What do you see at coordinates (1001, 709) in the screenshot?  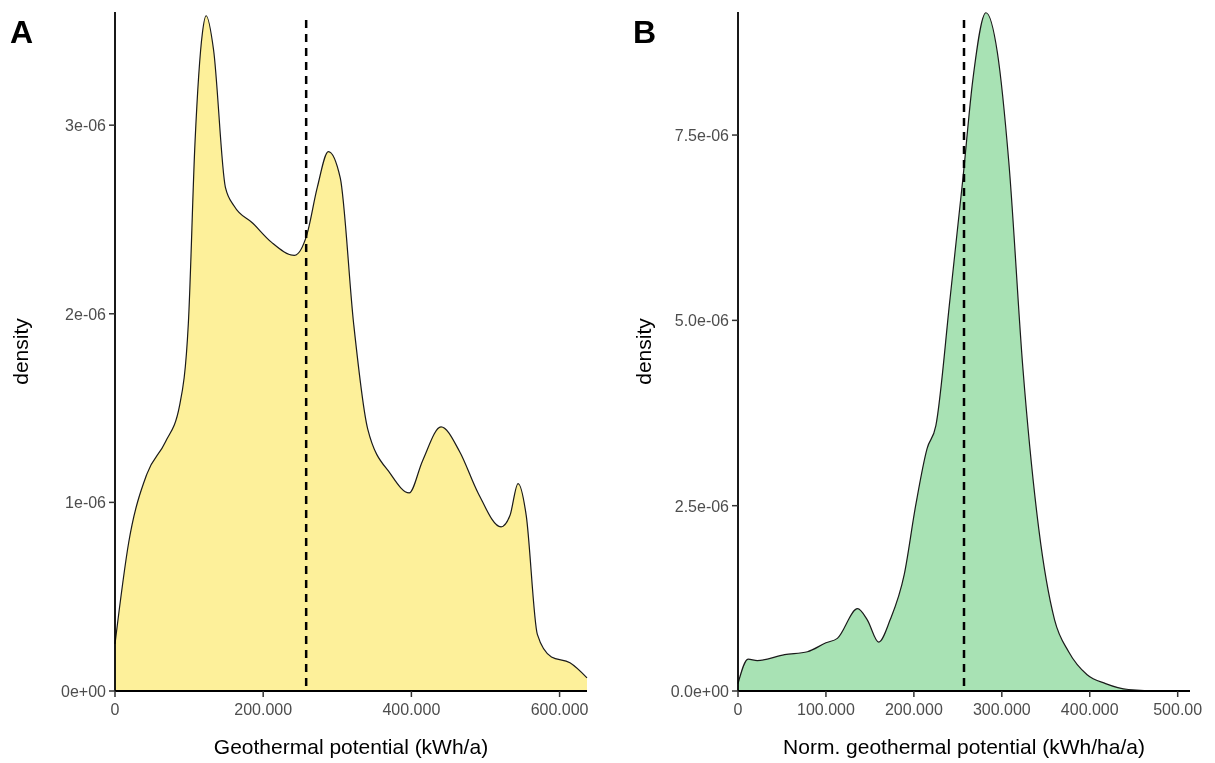 I see `x-tick-label: 300.000` at bounding box center [1001, 709].